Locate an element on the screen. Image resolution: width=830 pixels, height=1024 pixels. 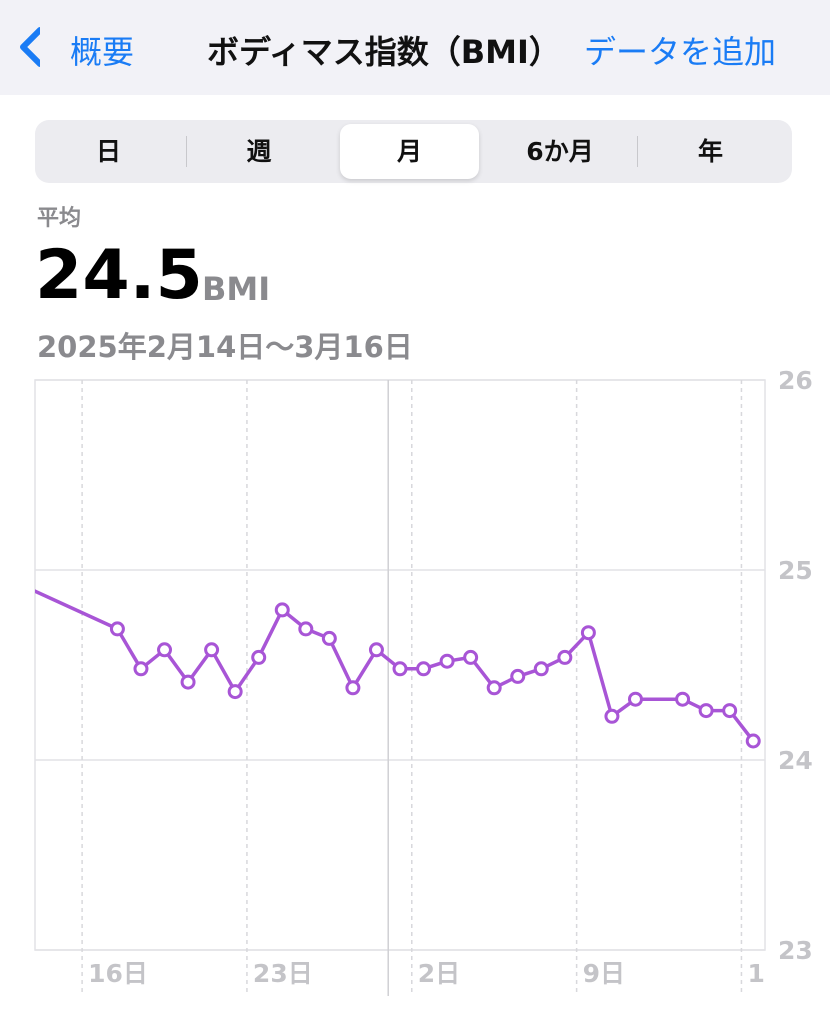
y-tick-label: 26 is located at coordinates (795, 380).